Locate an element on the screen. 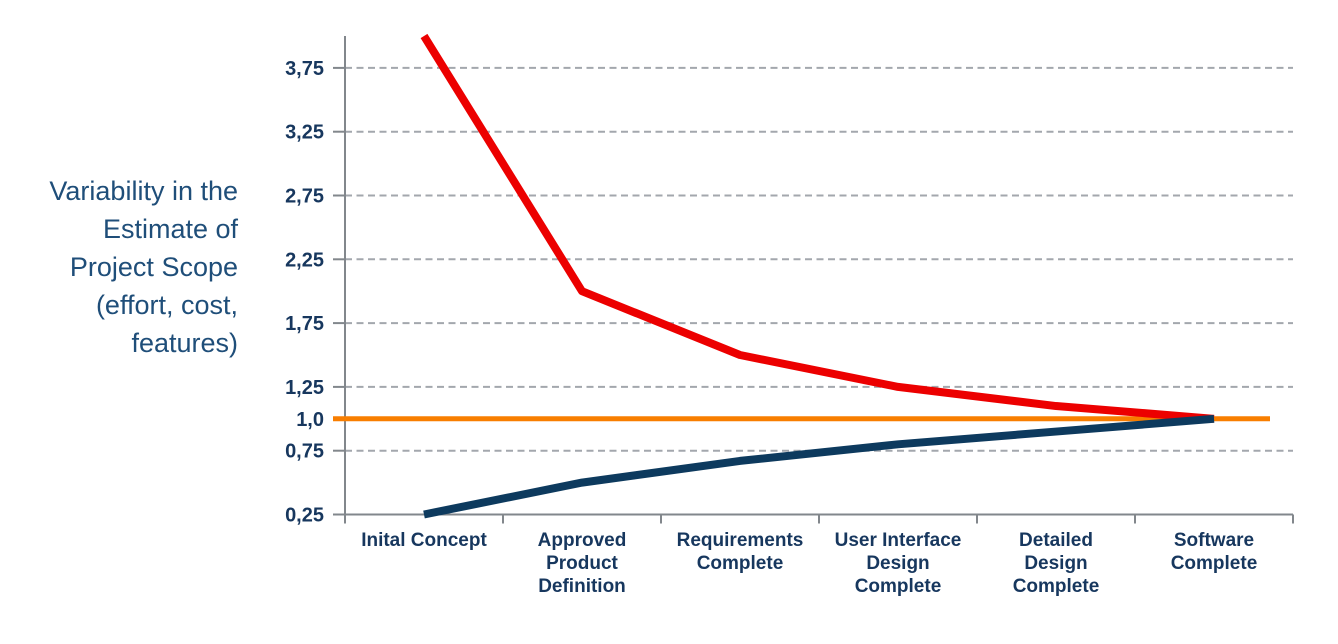 The width and height of the screenshot is (1338, 644). lower-estimate-line is located at coordinates (819, 466).